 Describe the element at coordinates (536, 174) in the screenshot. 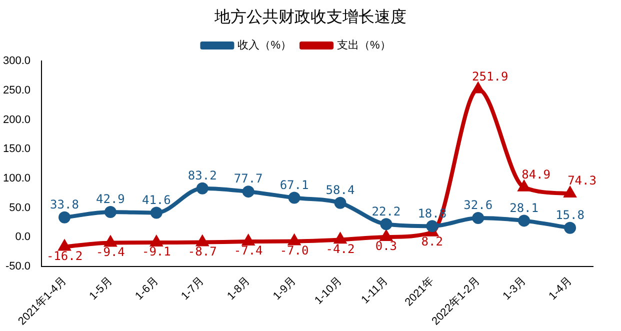

I see `data-label: 84.9` at that location.